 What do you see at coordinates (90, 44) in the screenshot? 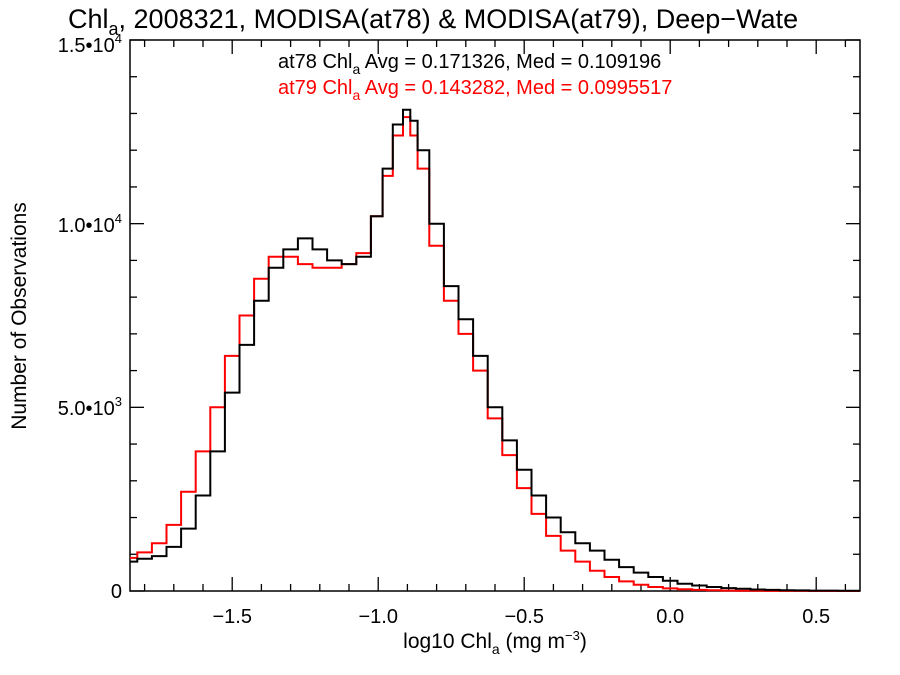
I see `y-tick-label: 1.5•104` at bounding box center [90, 44].